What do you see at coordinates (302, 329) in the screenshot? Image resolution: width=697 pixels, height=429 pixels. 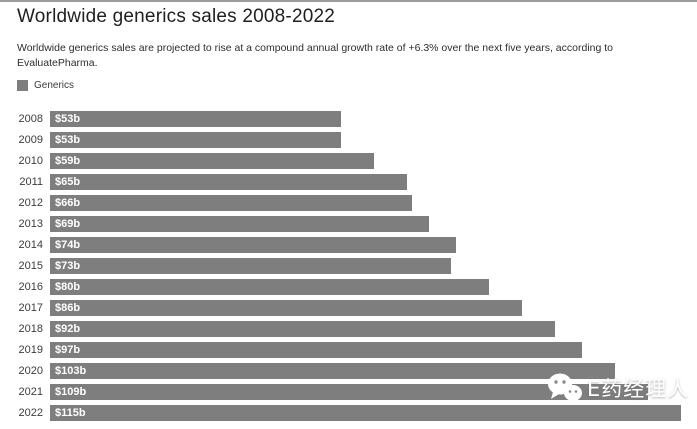 I see `generics-bar: $92b` at bounding box center [302, 329].